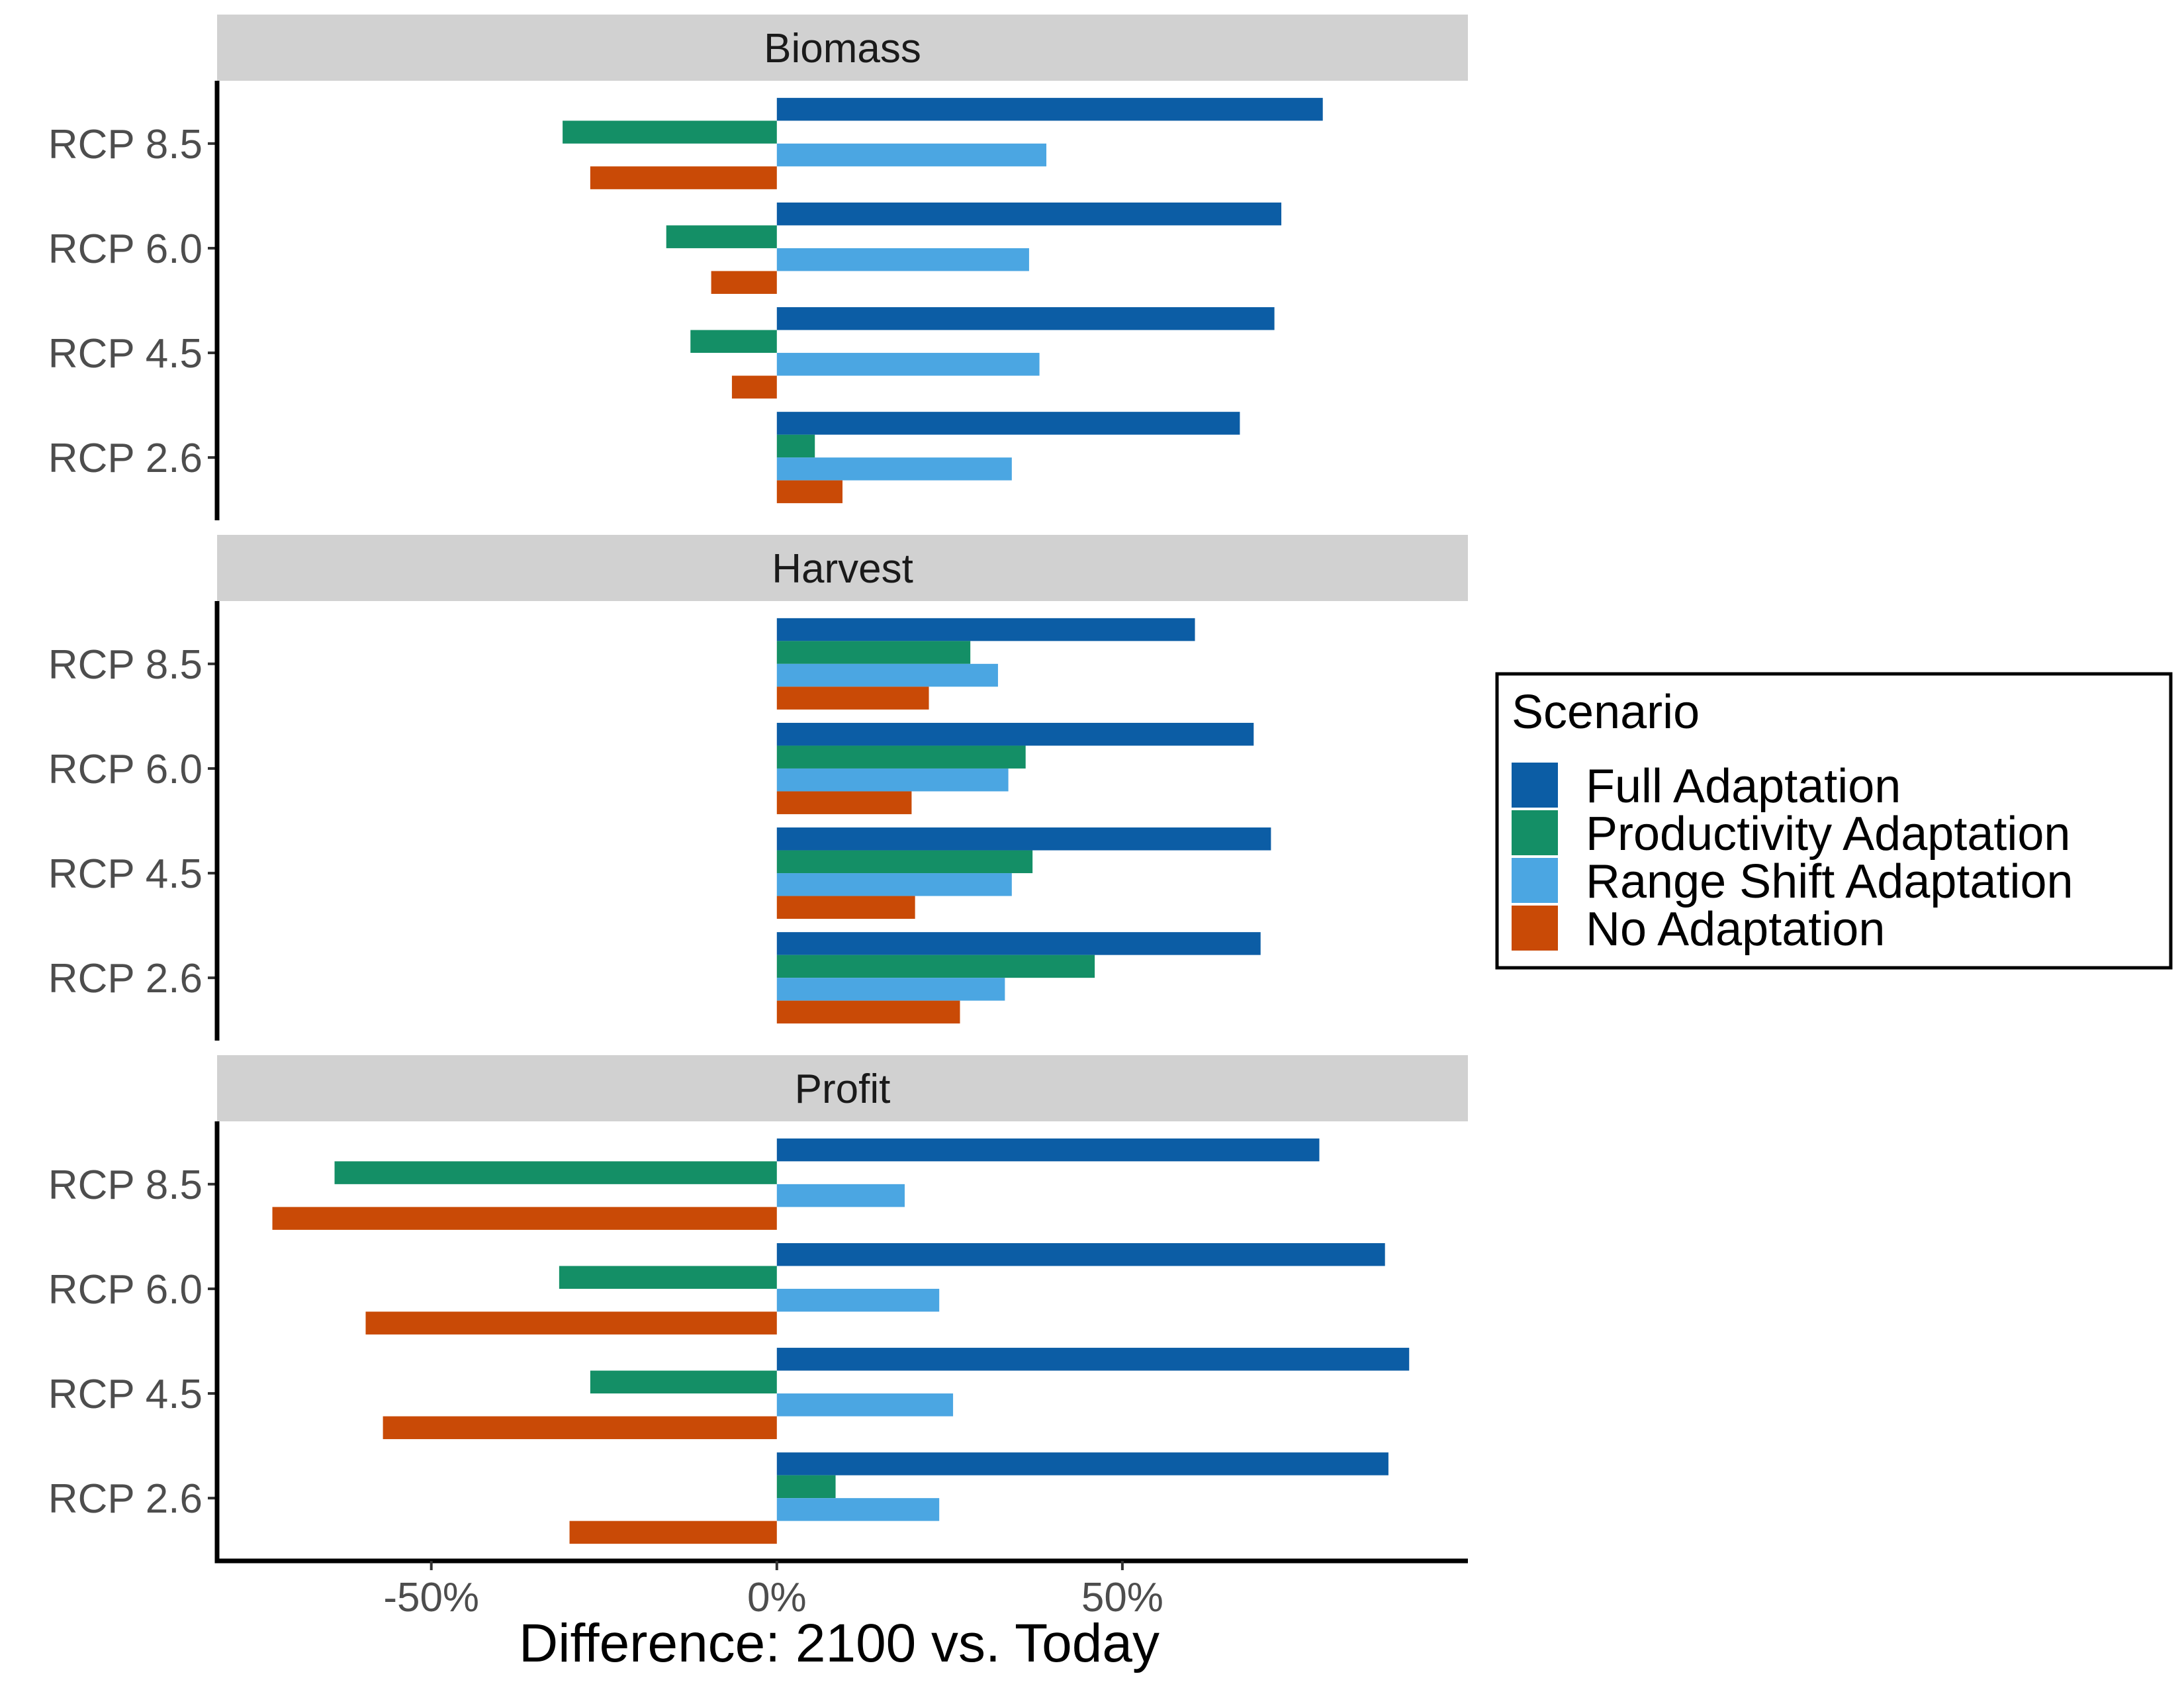 This screenshot has height=1688, width=2184. I want to click on bar-profit-rcp-8-5-productivity-adaptation, so click(555, 1172).